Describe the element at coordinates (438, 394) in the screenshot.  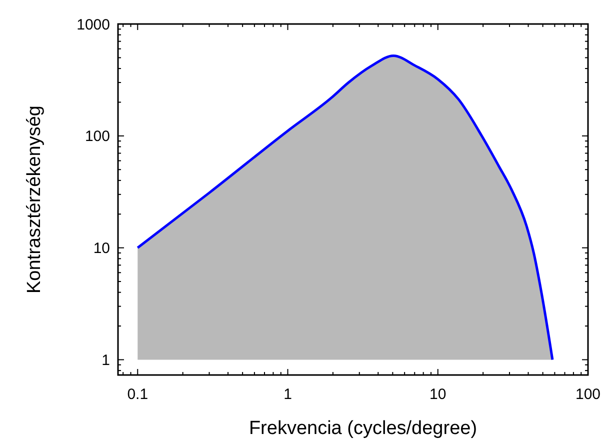
I see `x-tick-label: 10` at that location.